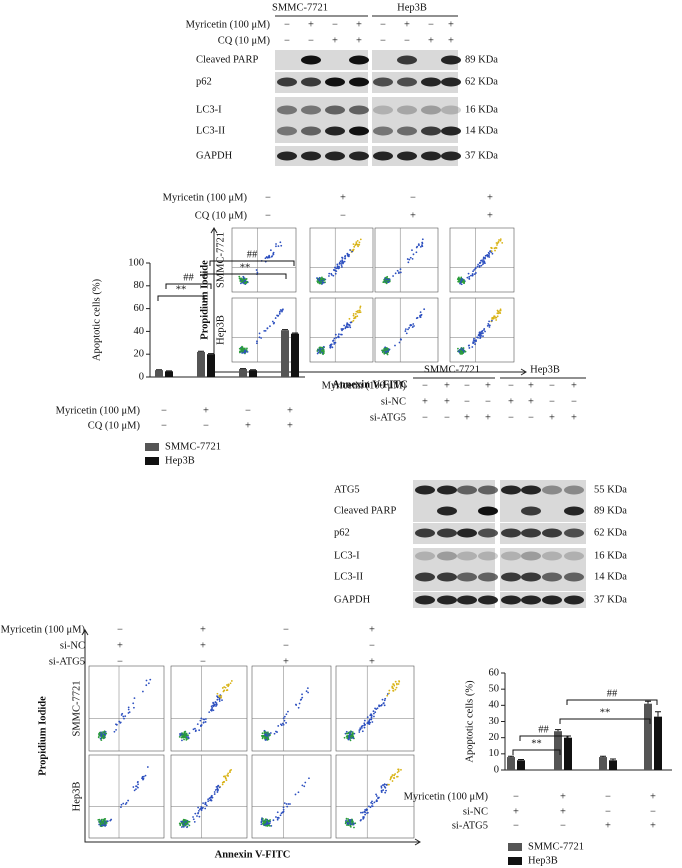 The image size is (682, 868). What do you see at coordinates (494, 721) in the screenshot?
I see `y-tick-label: 30` at bounding box center [494, 721].